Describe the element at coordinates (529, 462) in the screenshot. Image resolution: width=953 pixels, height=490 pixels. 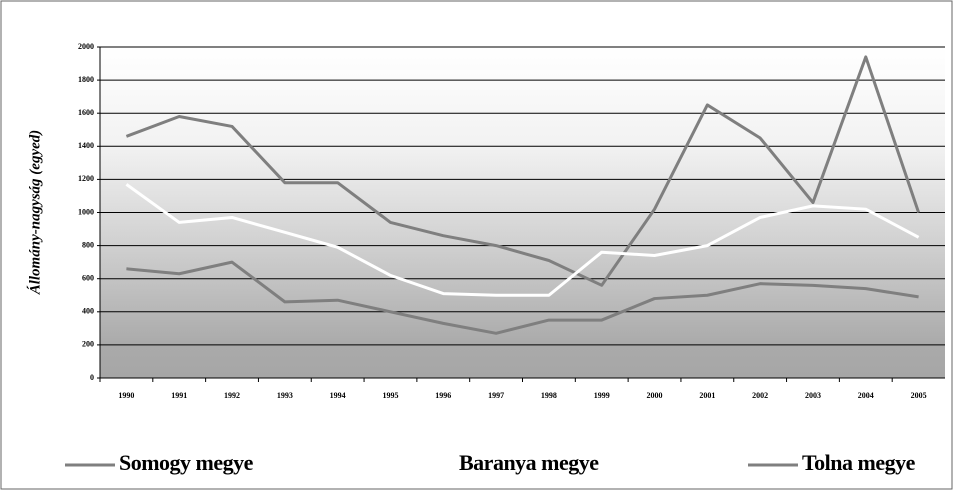
I see `legend-label: Baranya megye` at that location.